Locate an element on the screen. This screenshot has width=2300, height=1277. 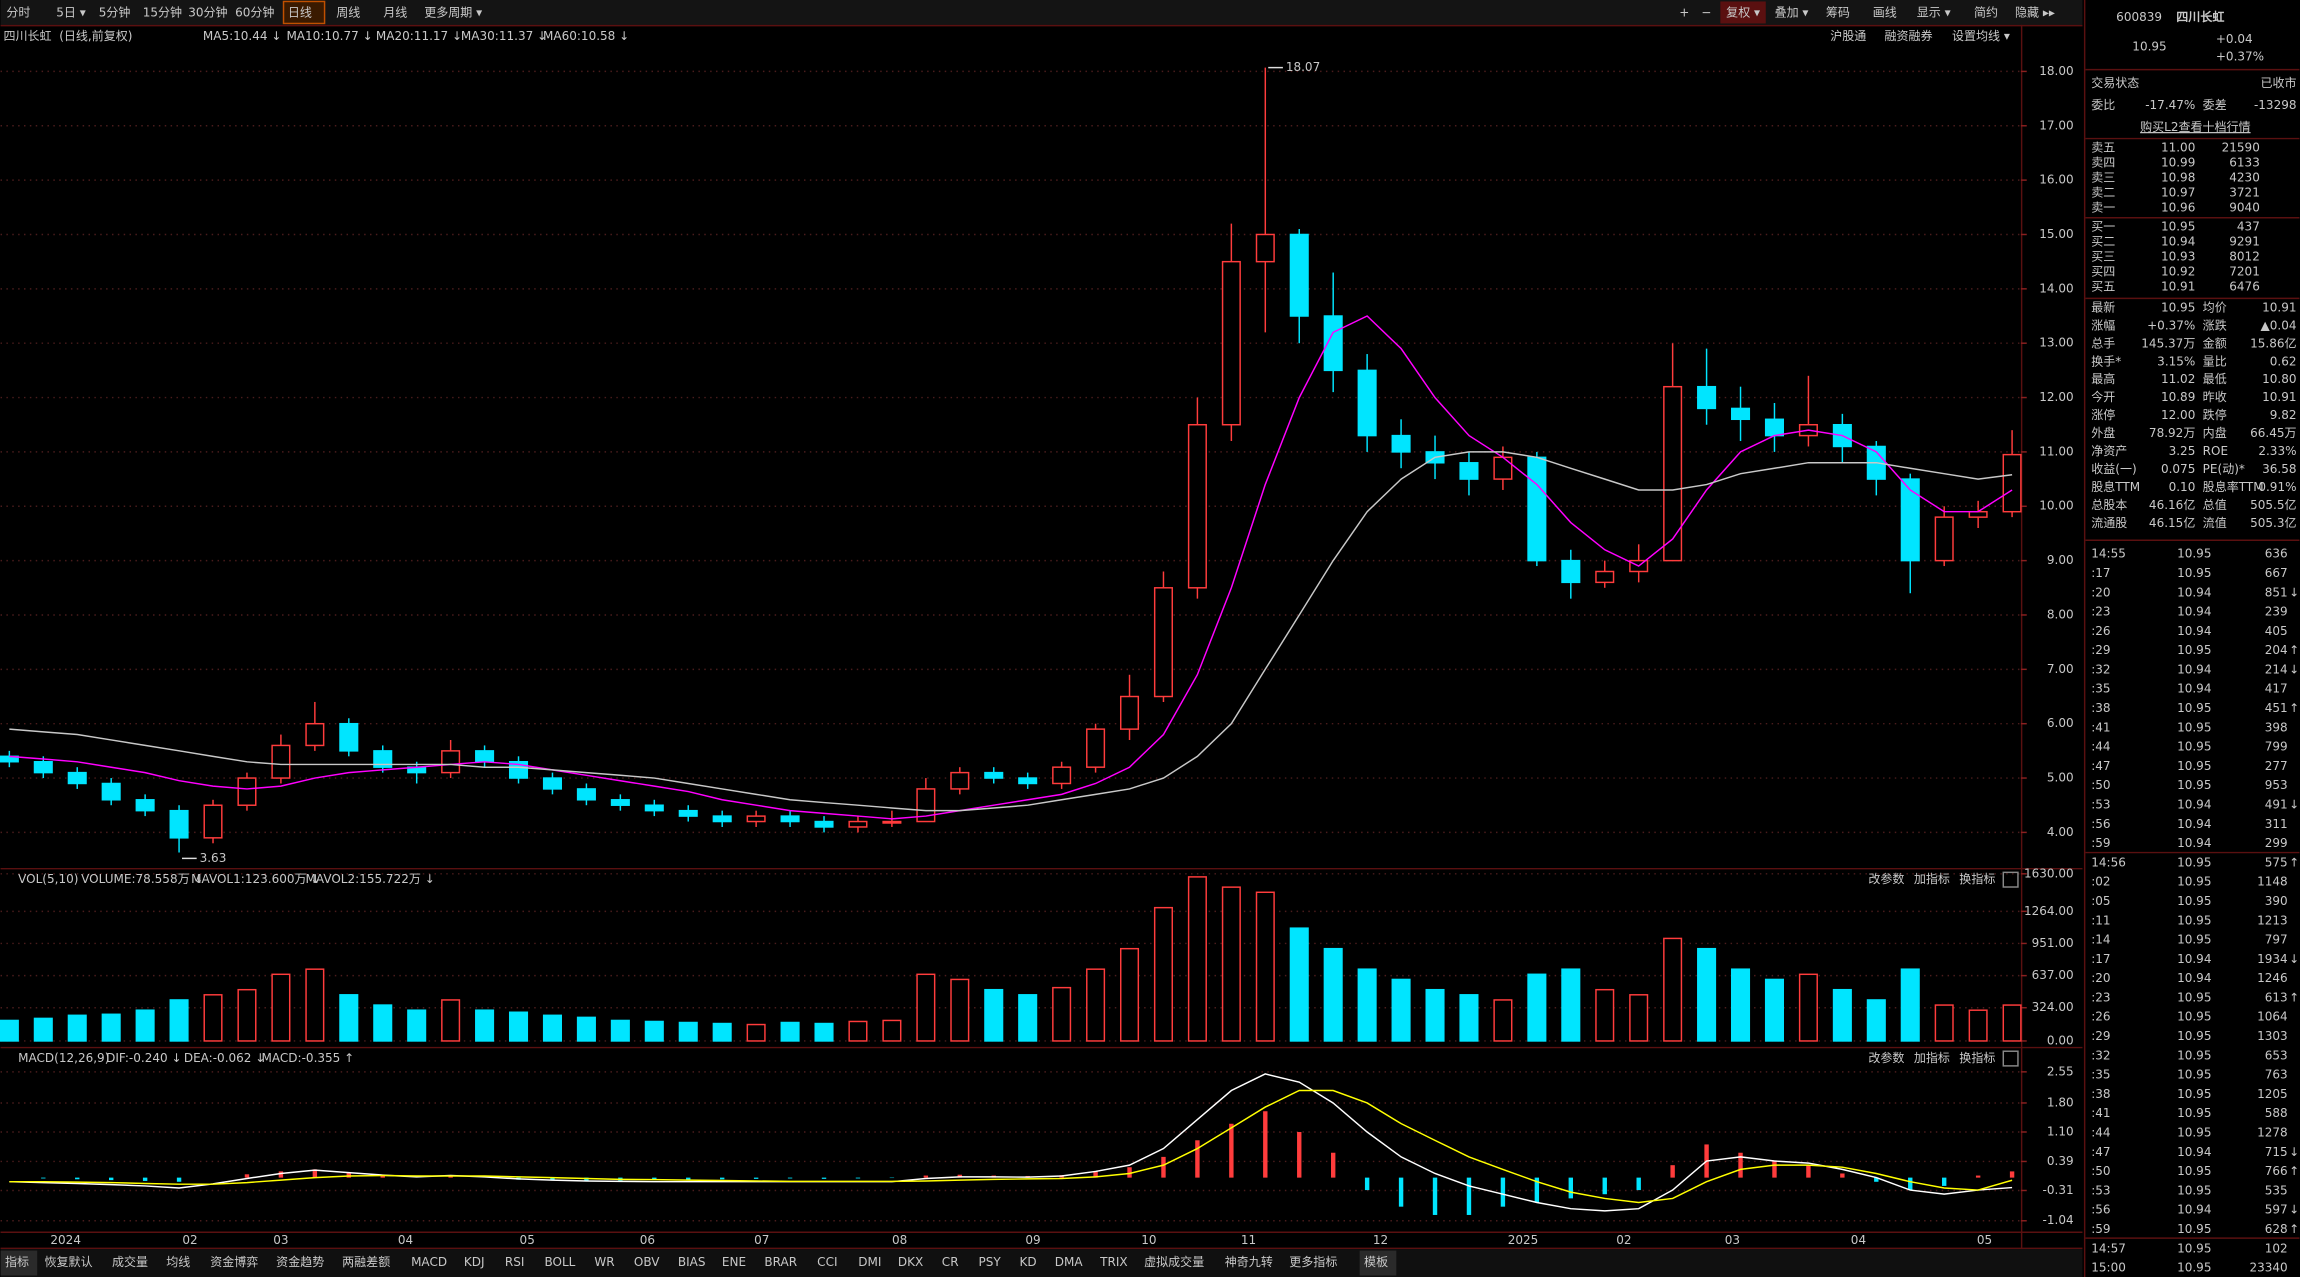
tool-button: − is located at coordinates (1706, 13).